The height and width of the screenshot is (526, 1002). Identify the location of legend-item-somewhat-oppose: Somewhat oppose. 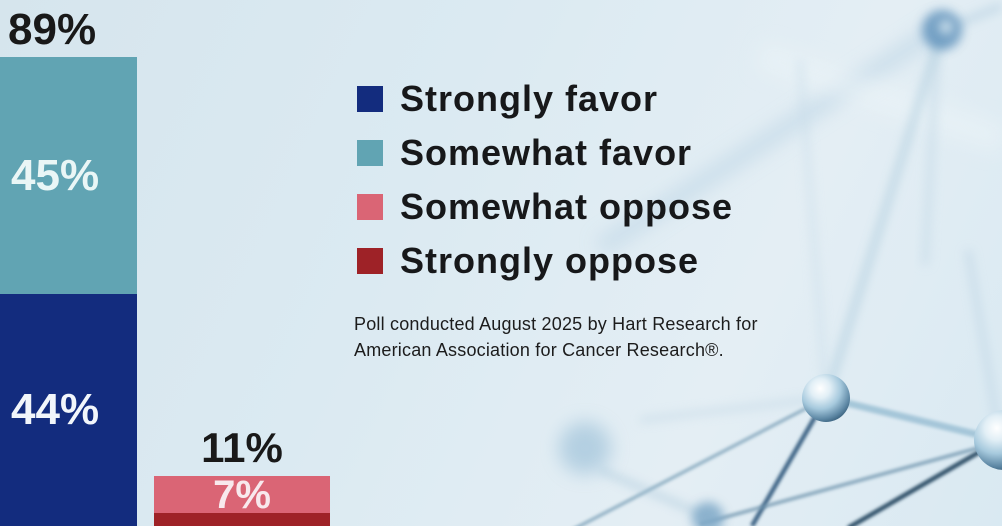
(545, 207).